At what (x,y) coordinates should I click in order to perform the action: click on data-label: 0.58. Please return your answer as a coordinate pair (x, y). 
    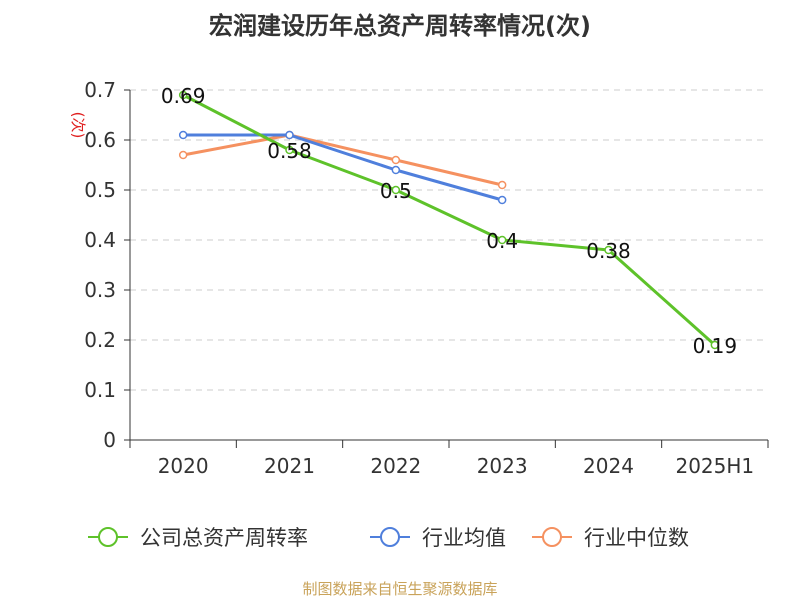
    Looking at the image, I should click on (289, 151).